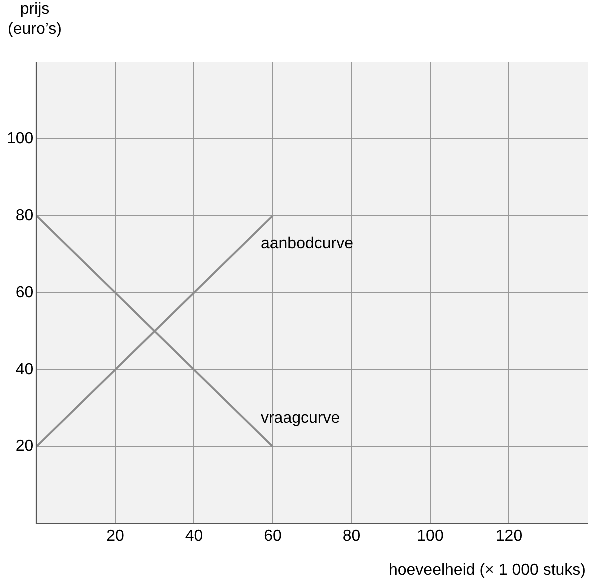  What do you see at coordinates (300, 419) in the screenshot?
I see `series-label: vraagcurve` at bounding box center [300, 419].